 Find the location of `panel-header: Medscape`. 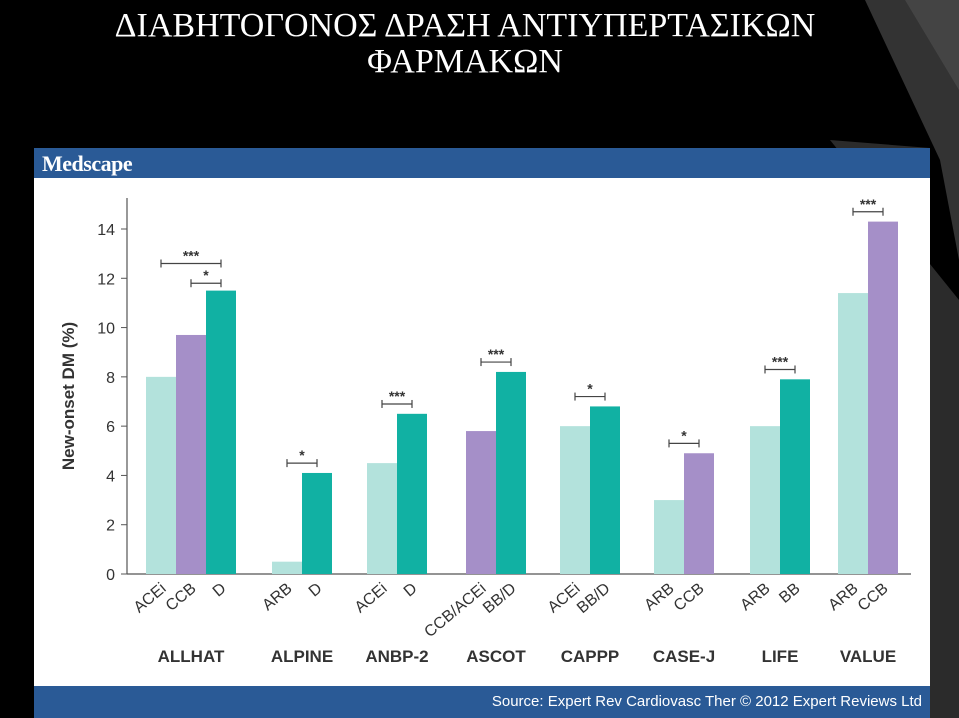

panel-header: Medscape is located at coordinates (482, 163).